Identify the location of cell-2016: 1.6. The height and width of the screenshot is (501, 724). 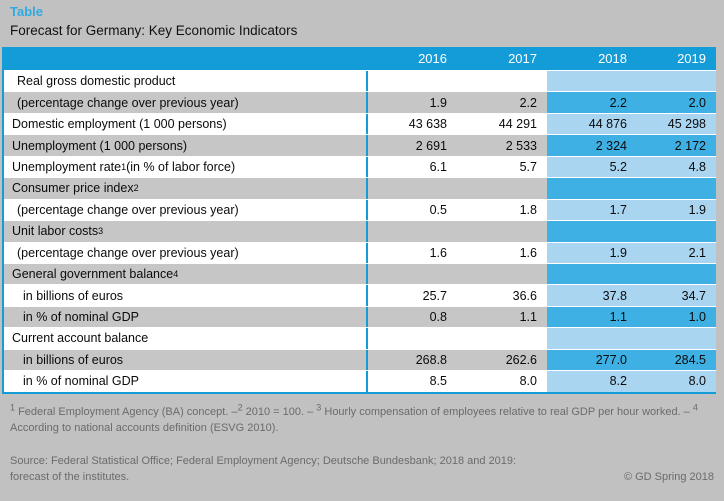
(438, 252).